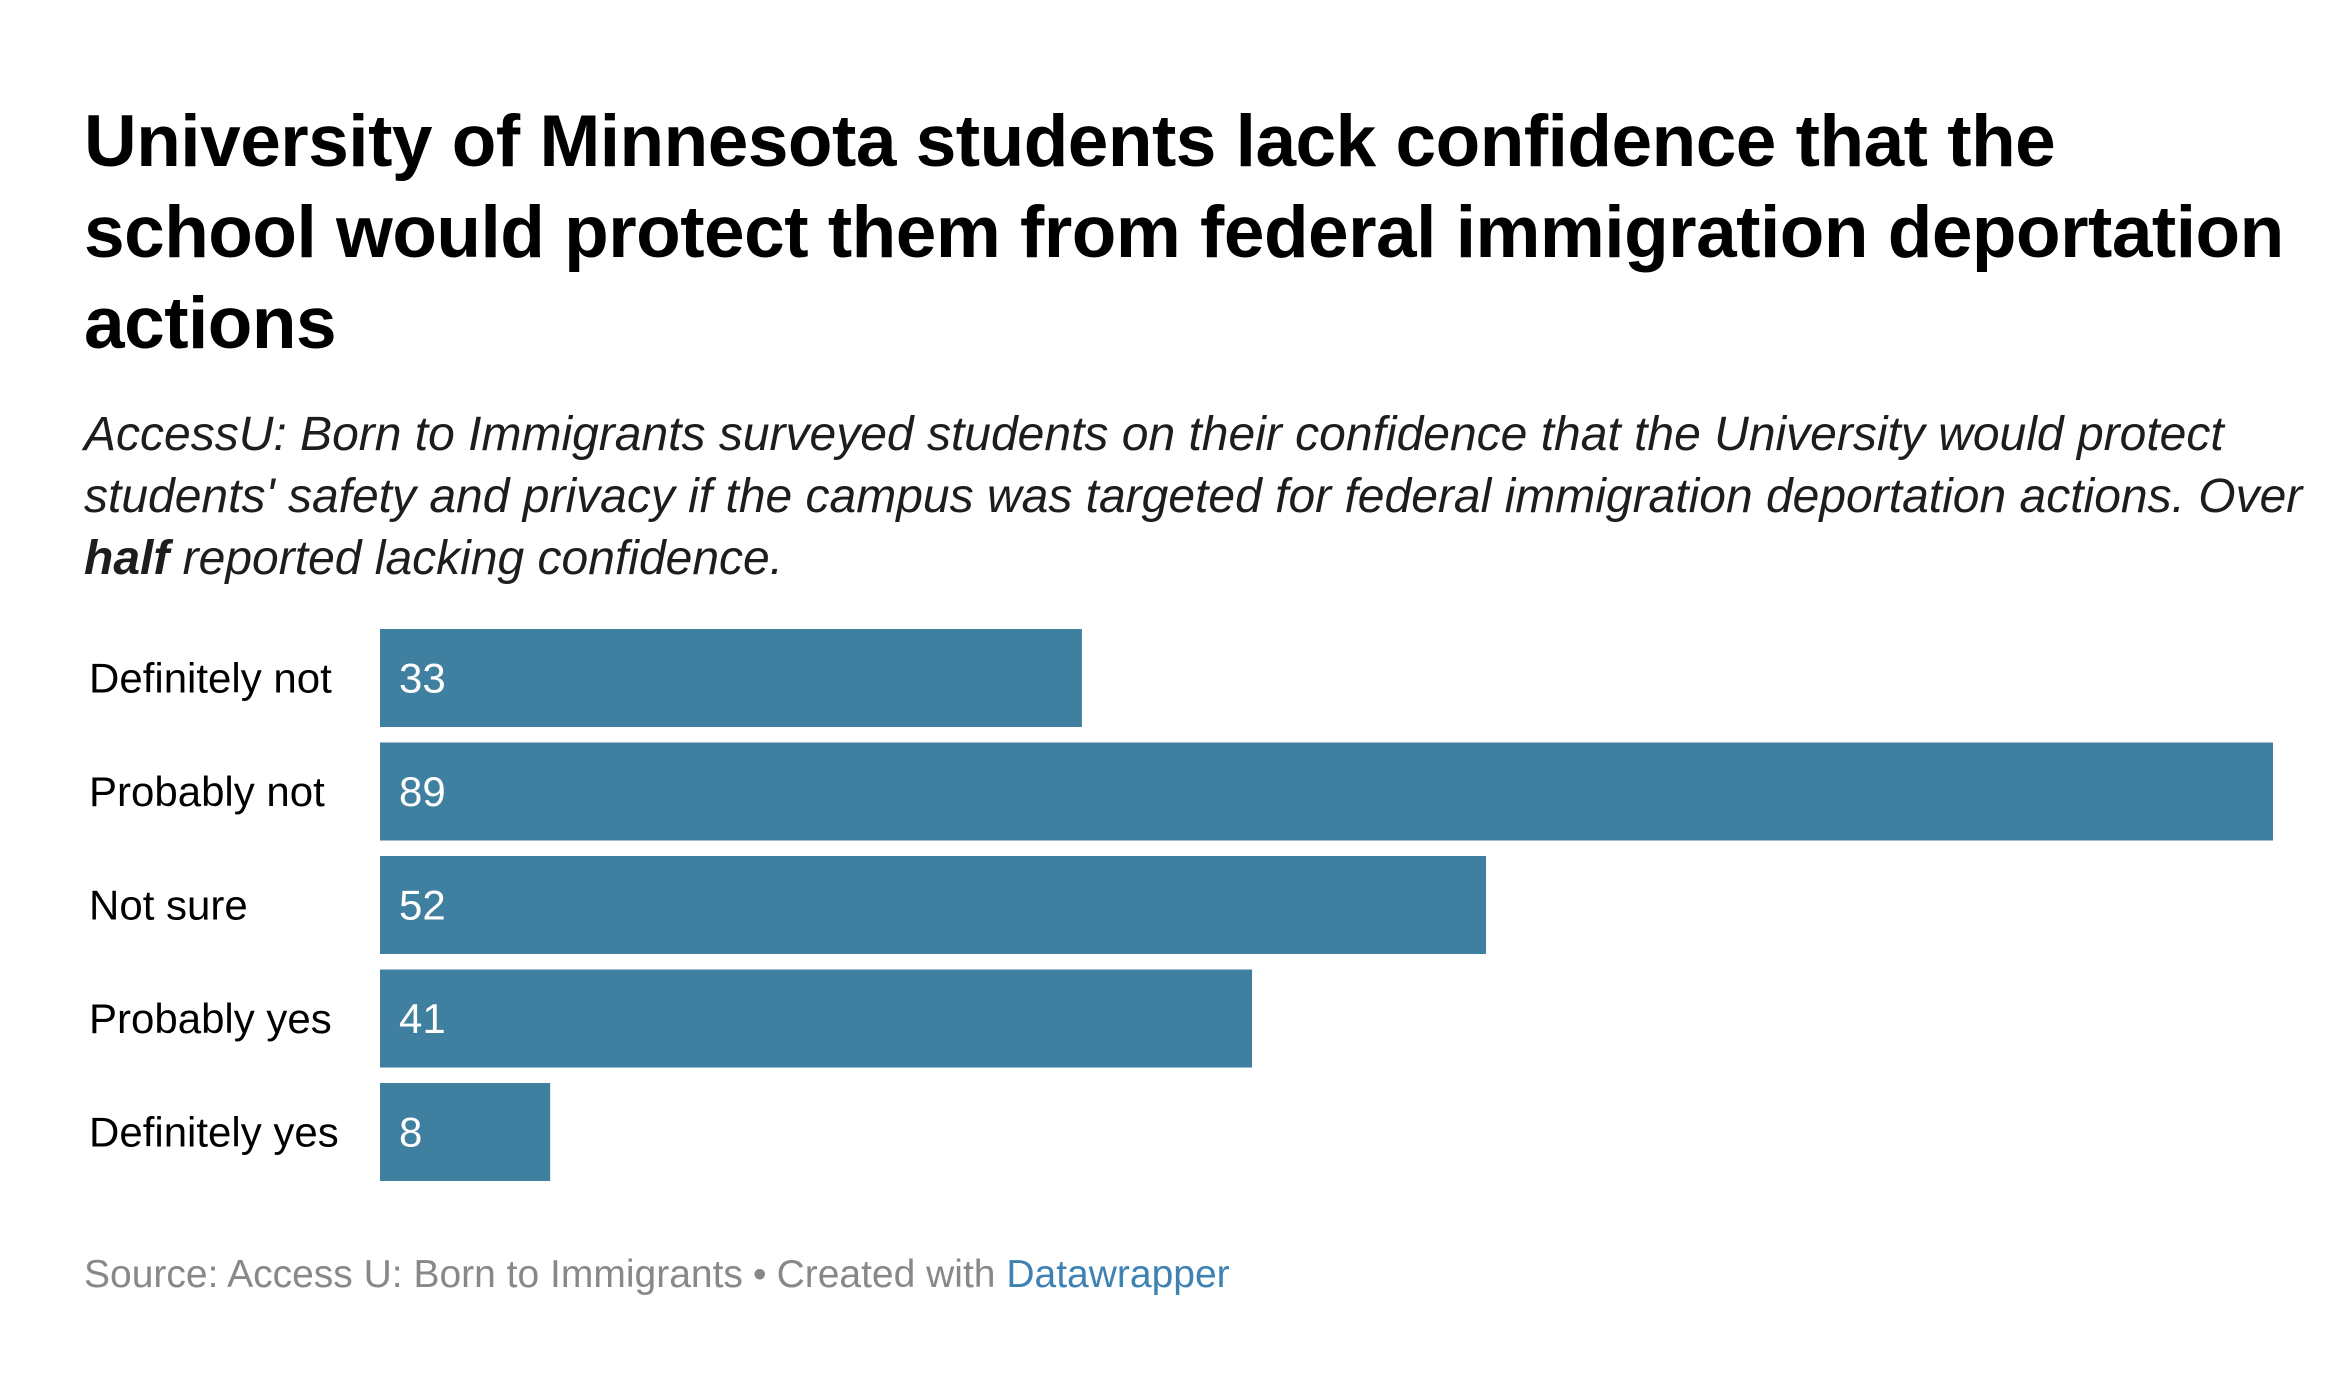 This screenshot has width=2342, height=1378. What do you see at coordinates (210, 678) in the screenshot?
I see `category-label: Definitely not` at bounding box center [210, 678].